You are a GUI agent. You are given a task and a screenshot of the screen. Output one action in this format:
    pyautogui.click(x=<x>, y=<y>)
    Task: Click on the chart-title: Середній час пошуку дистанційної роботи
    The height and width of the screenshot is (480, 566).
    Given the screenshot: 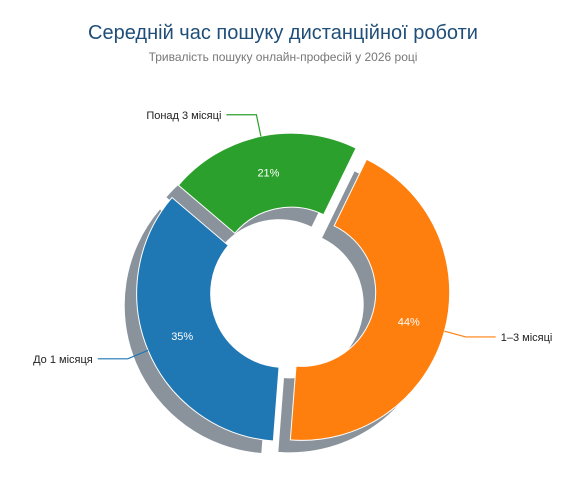 What is the action you would take?
    pyautogui.click(x=283, y=33)
    